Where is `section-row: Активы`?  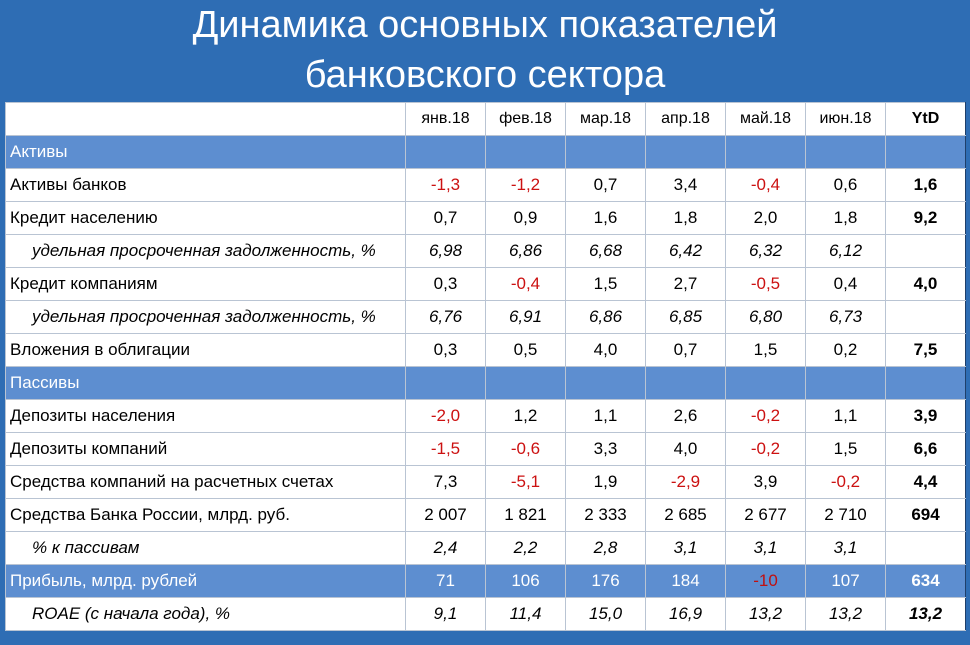 section-row: Активы is located at coordinates (485, 152).